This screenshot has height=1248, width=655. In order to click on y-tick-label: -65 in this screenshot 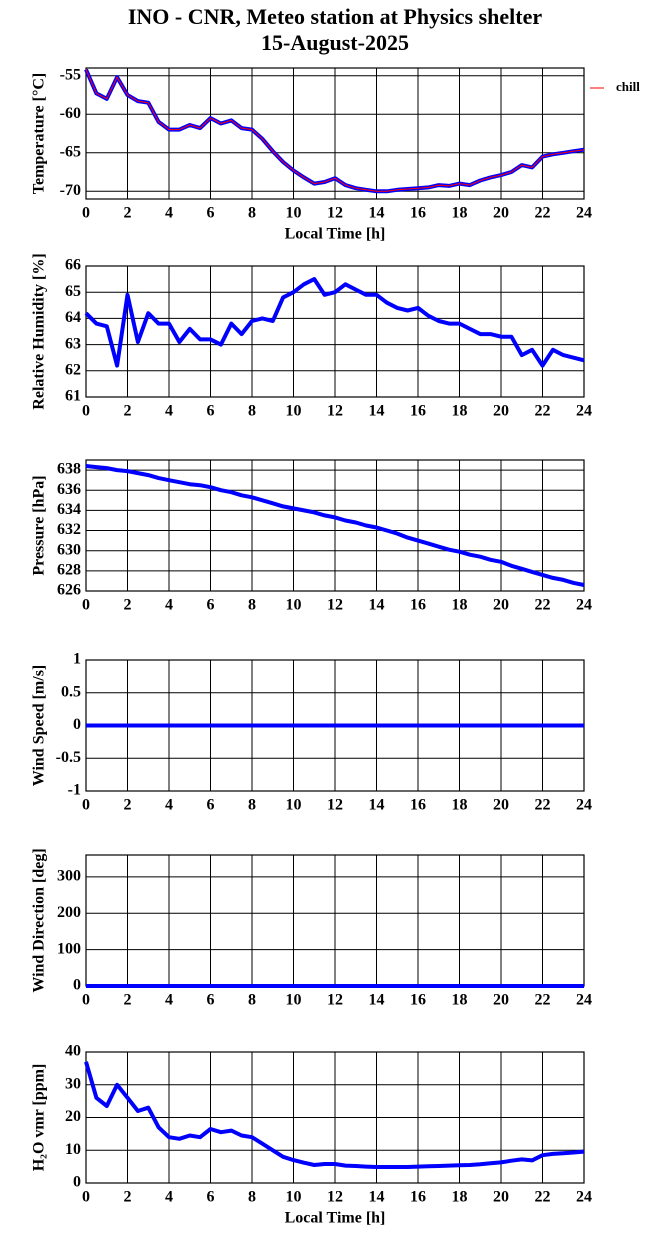, I will do `click(70, 151)`.